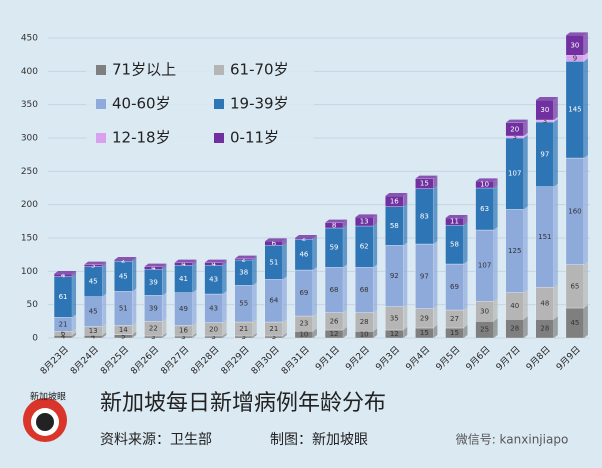 This screenshot has width=602, height=468. I want to click on data-label: 46, so click(303, 255).